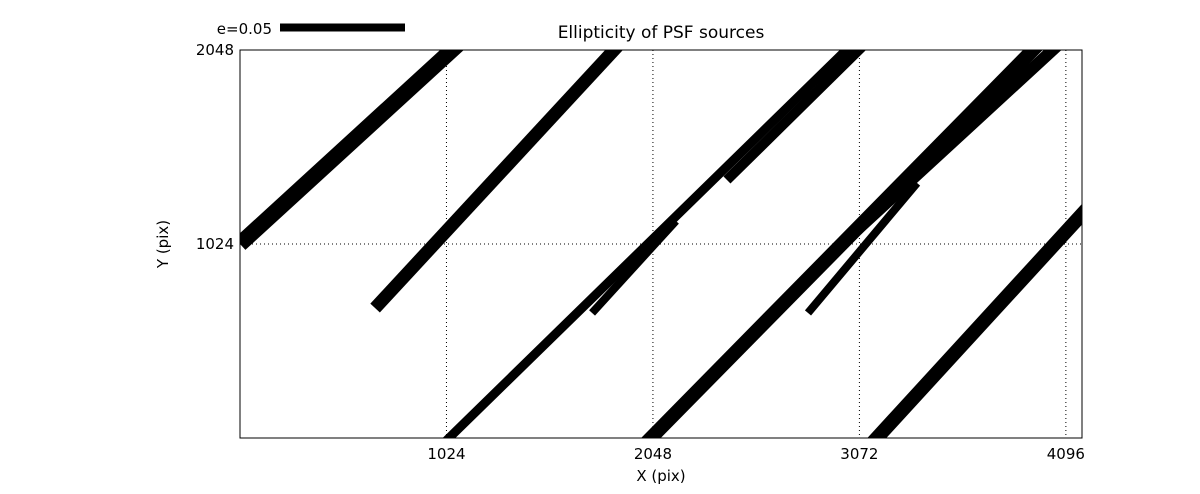  Describe the element at coordinates (342, 27) in the screenshot. I see `legend-whisker-sample-bar` at that location.